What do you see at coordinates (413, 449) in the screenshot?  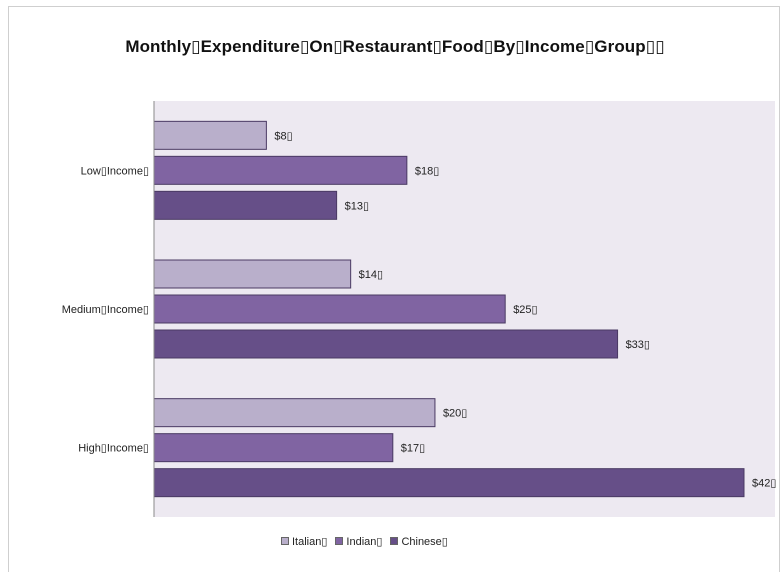 I see `data-label: $17▯` at bounding box center [413, 449].